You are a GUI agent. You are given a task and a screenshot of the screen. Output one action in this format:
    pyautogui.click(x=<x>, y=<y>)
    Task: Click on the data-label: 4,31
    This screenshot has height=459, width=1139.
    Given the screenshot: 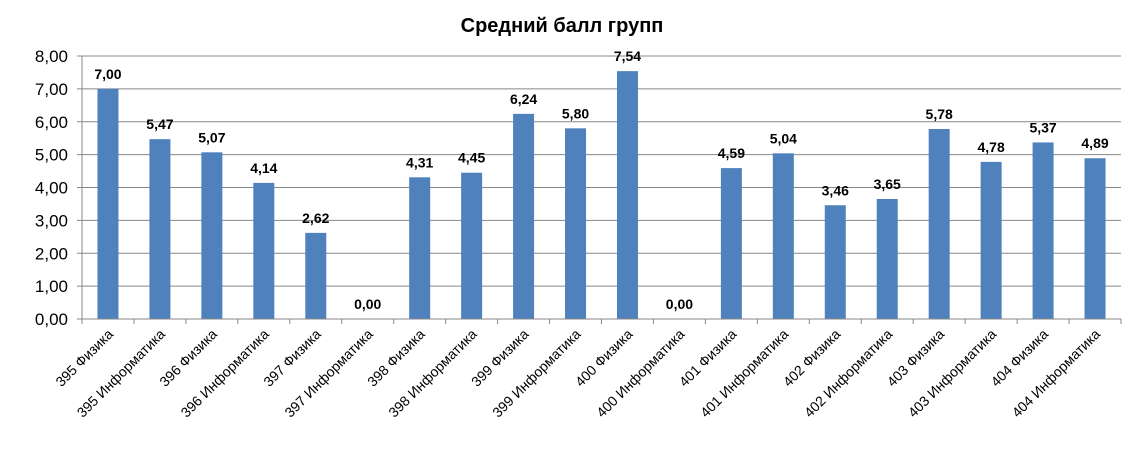 What is the action you would take?
    pyautogui.click(x=419, y=162)
    